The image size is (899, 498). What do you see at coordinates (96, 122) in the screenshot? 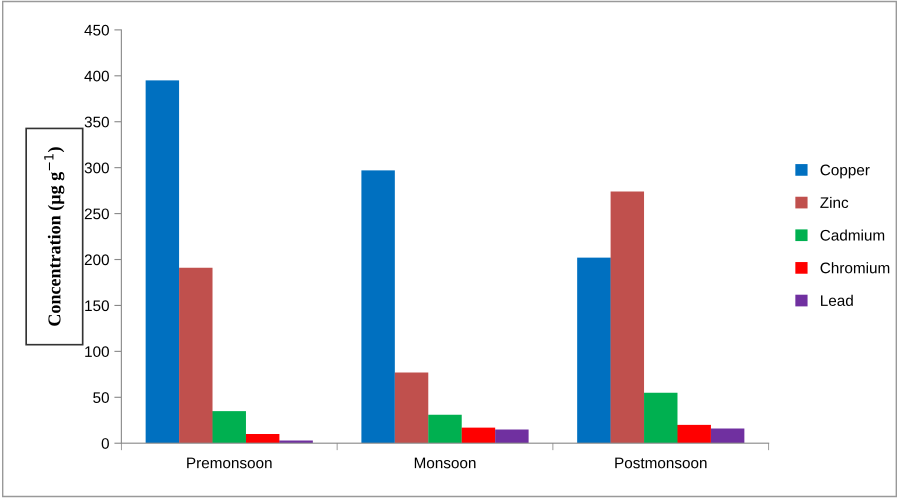
I see `y-tick-label: 350` at bounding box center [96, 122].